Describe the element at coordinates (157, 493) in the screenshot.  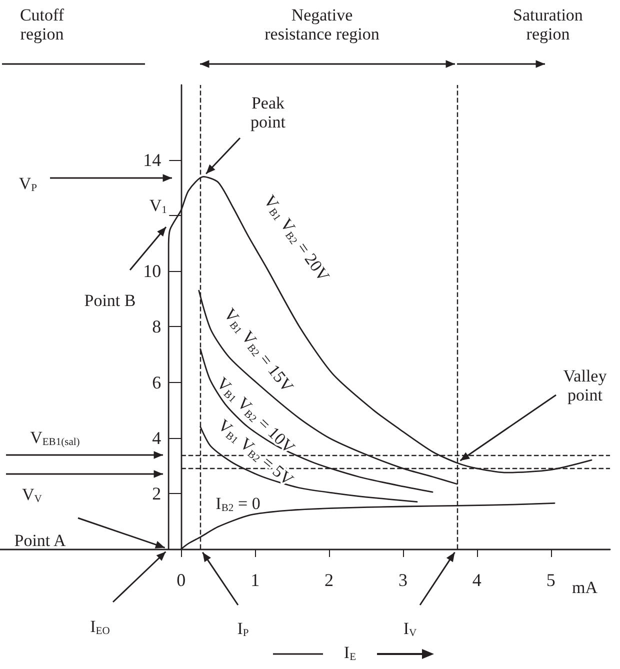
I see `y-tick-label: 2` at that location.